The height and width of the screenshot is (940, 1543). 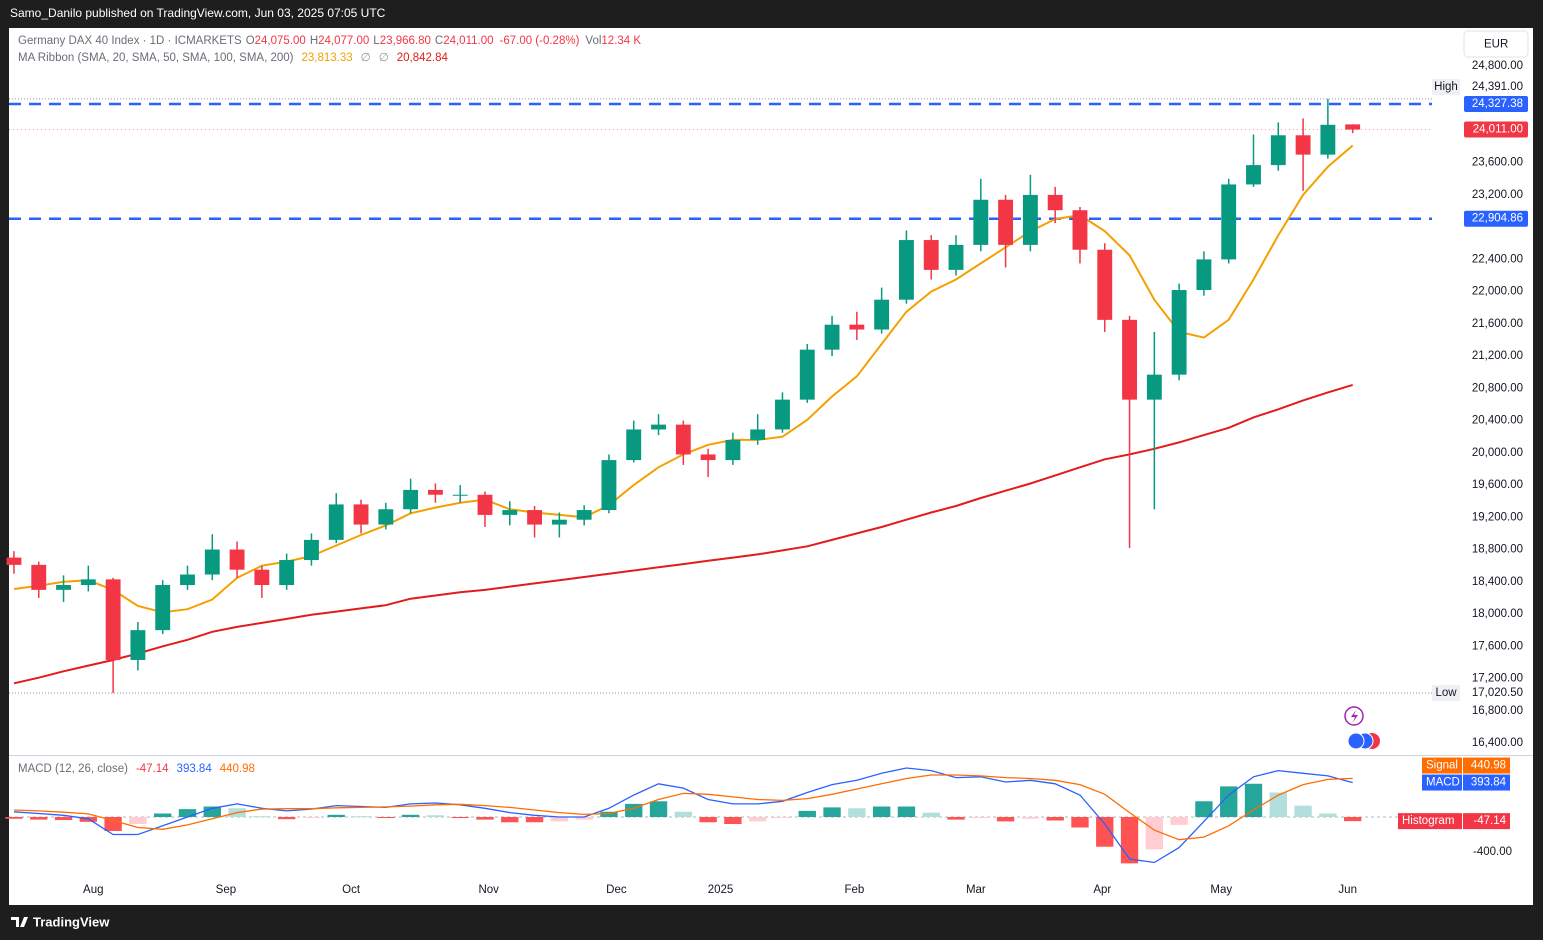 What do you see at coordinates (1497, 453) in the screenshot?
I see `y-tick-label: 20,000.00` at bounding box center [1497, 453].